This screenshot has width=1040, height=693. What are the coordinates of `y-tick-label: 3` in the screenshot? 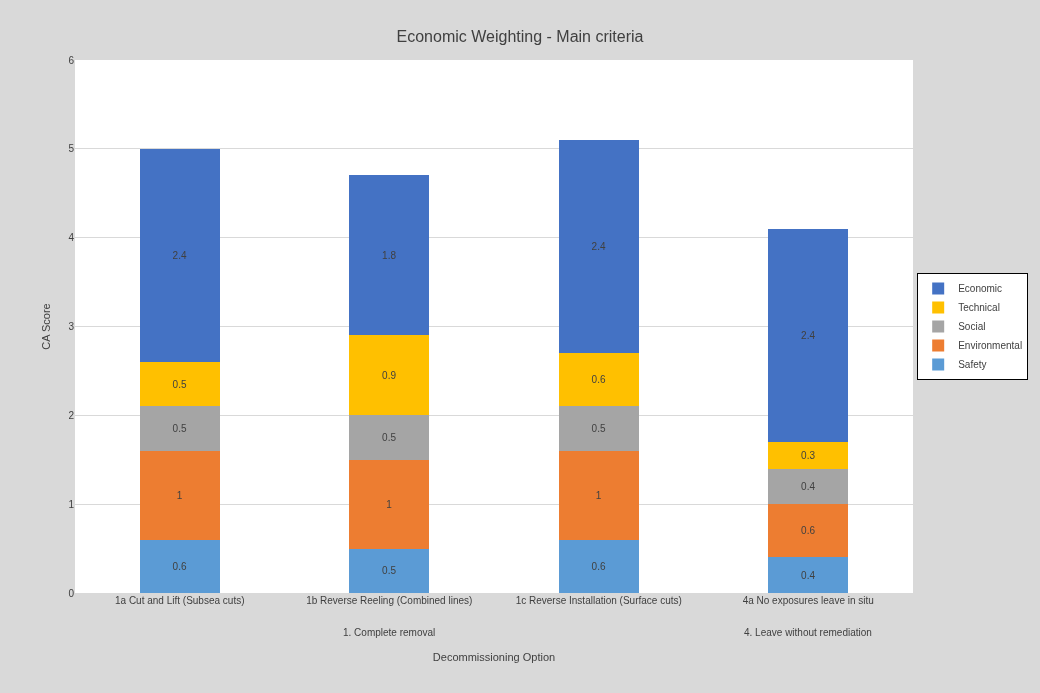 It's located at (71, 326).